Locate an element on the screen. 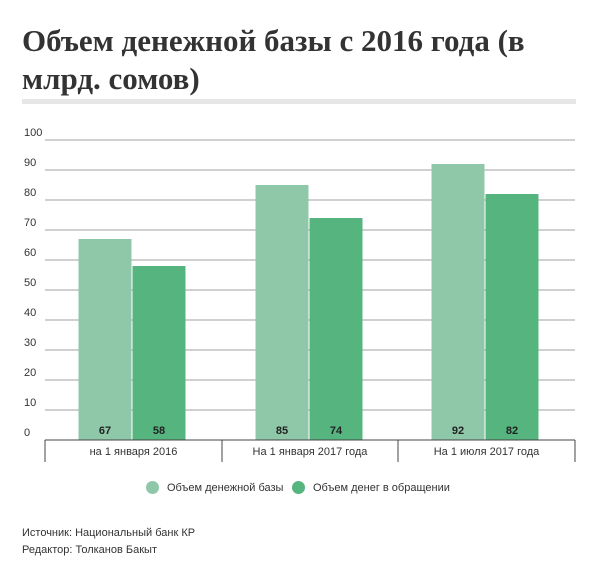 The height and width of the screenshot is (580, 600). x-tick-label: На 1 июля 2017 года is located at coordinates (487, 452).